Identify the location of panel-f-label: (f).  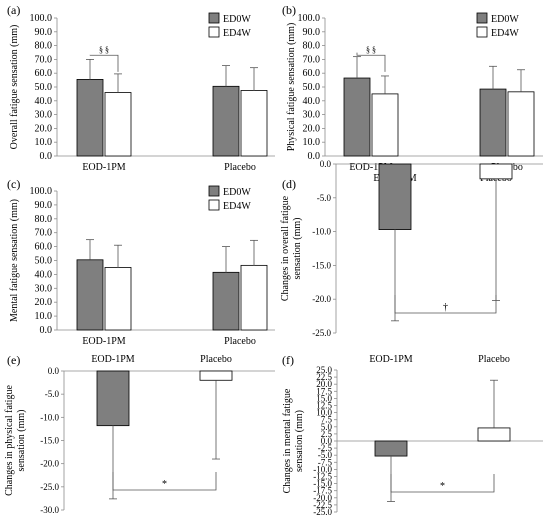
(288, 360).